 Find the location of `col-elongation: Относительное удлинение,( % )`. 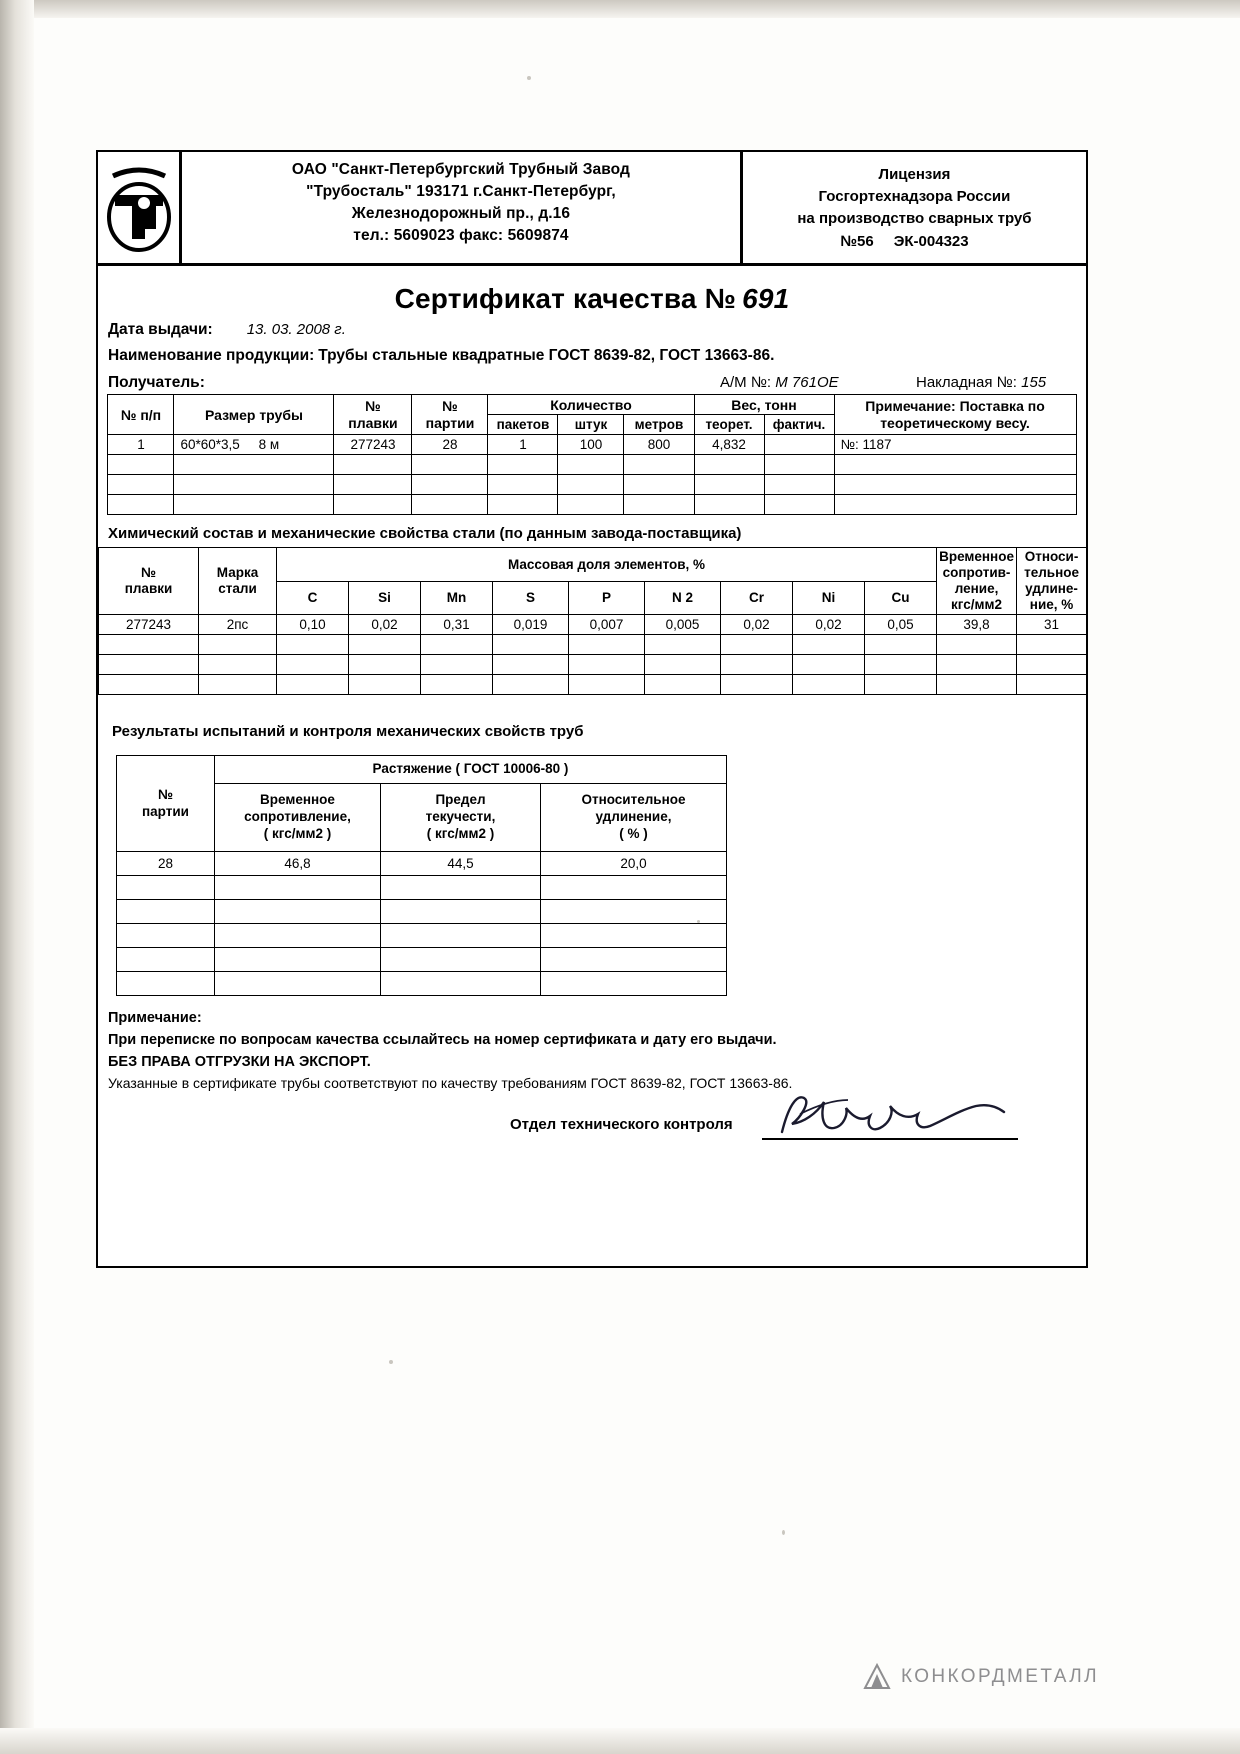

col-elongation: Относительное удлинение,( % ) is located at coordinates (633, 818).